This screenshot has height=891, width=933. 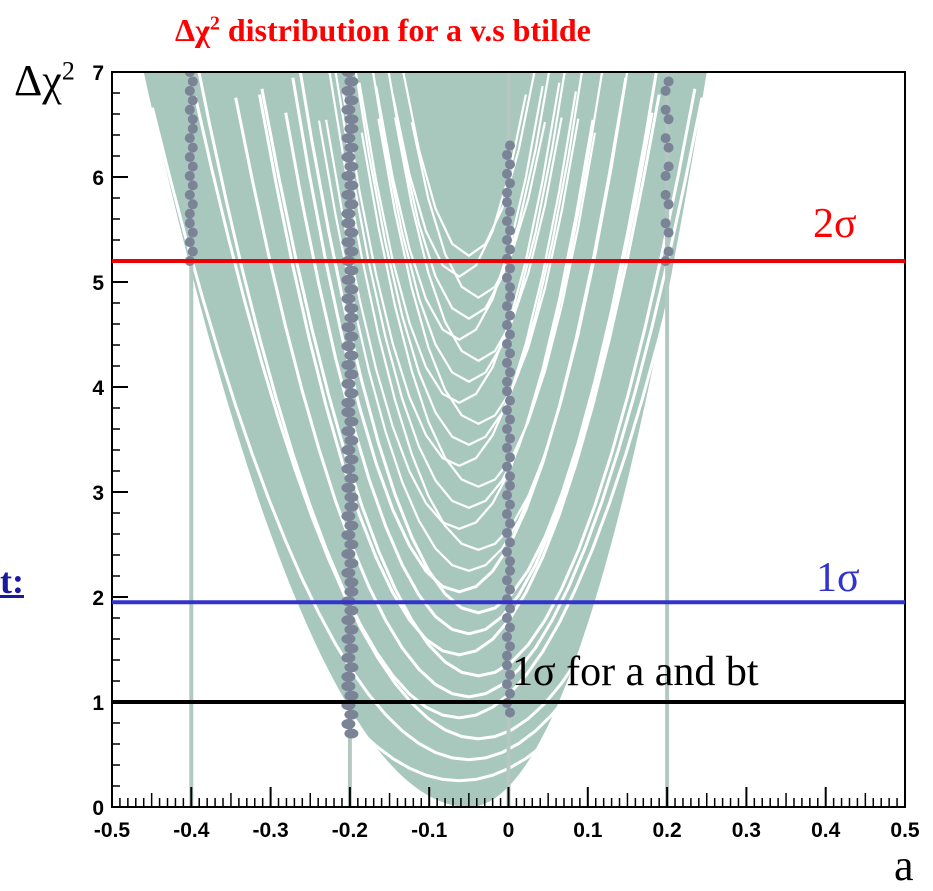 I want to click on y-tick-label: 7, so click(x=98, y=73).